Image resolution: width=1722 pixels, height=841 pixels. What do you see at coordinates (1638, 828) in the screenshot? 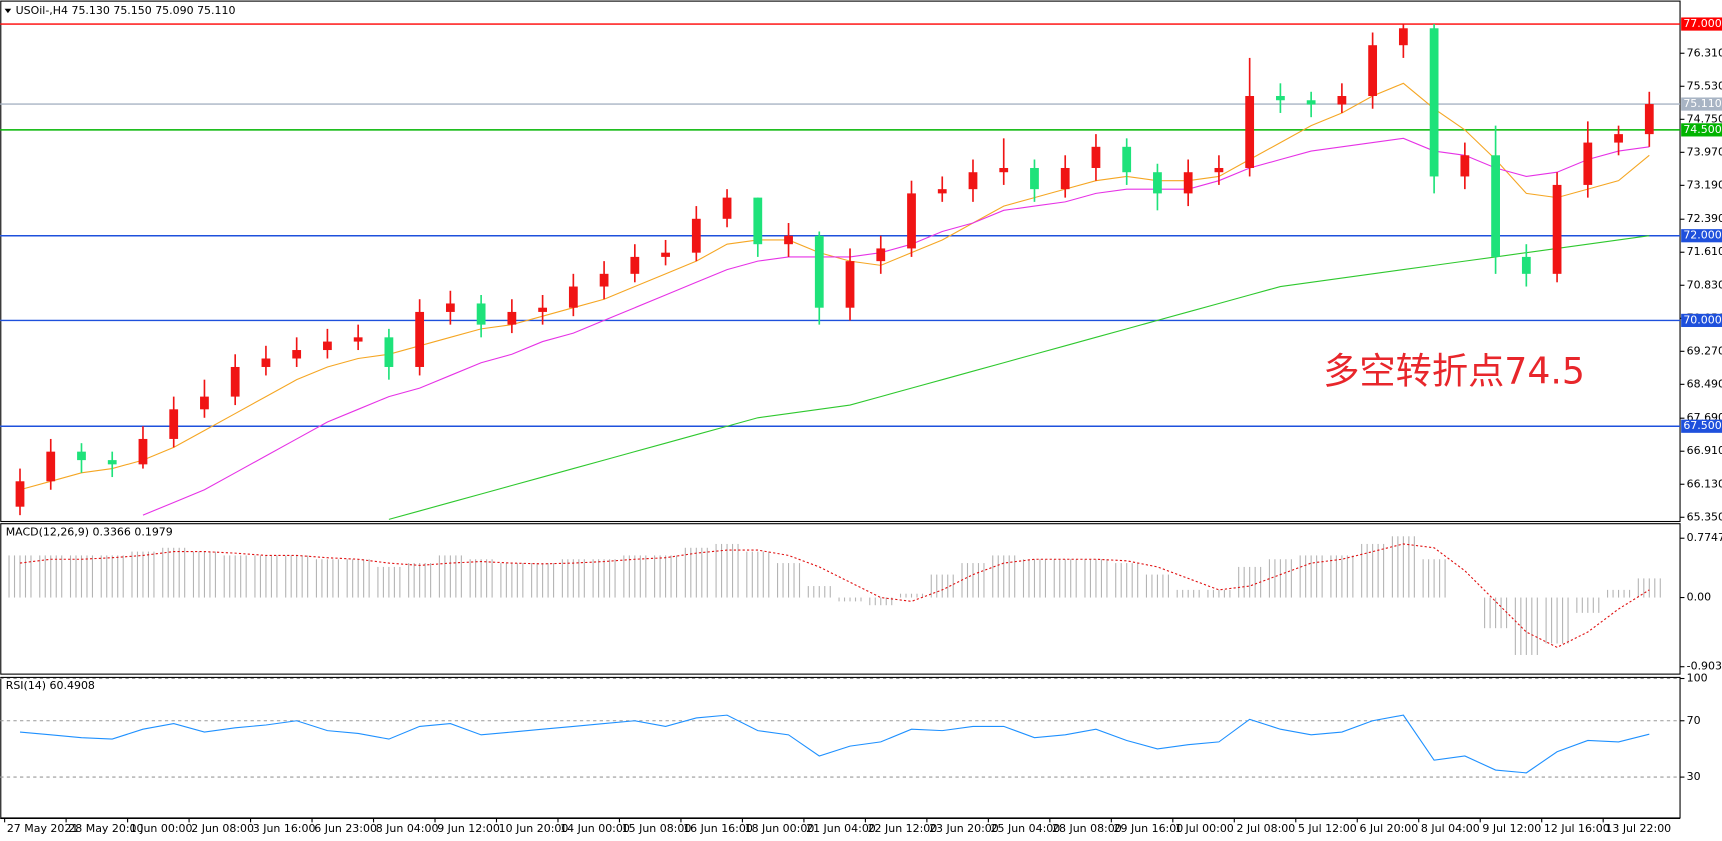
I see `x-tick-label: 13 Jul 22:00` at bounding box center [1638, 828].